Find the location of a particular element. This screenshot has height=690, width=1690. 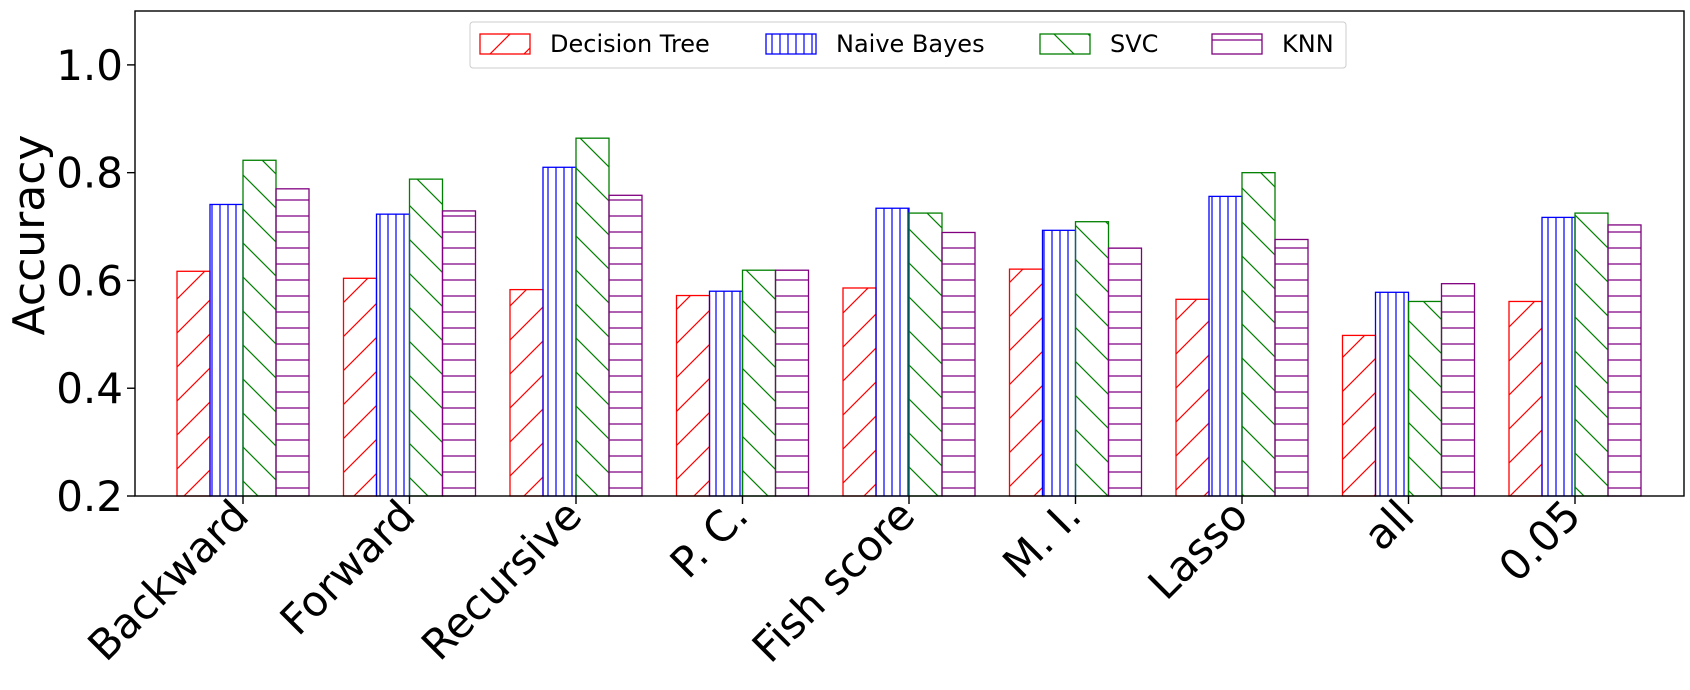

legend-label: SVC is located at coordinates (1134, 44).